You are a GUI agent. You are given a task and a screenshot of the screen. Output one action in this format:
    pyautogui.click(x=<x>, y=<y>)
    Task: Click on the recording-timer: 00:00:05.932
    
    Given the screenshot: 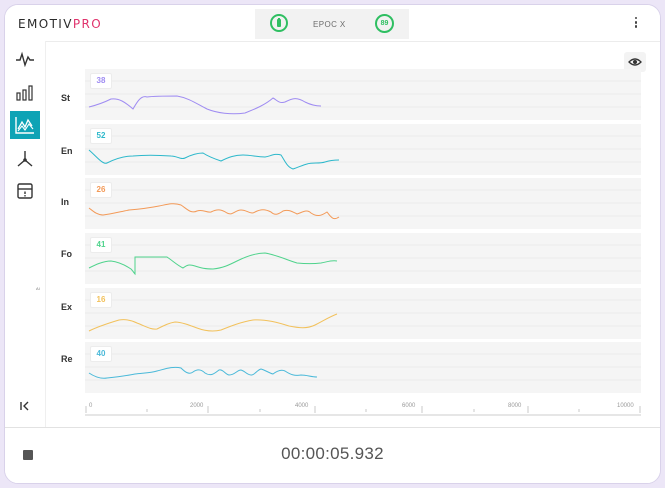 What is the action you would take?
    pyautogui.click(x=332, y=453)
    